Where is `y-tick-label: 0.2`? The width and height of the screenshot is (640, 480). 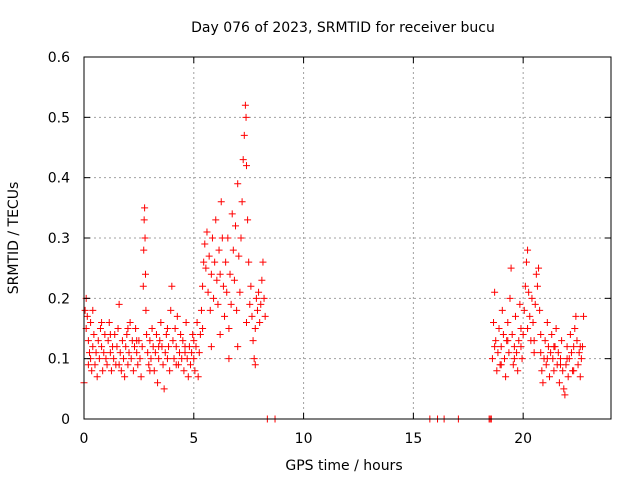
y-tick-label: 0.2 is located at coordinates (59, 299).